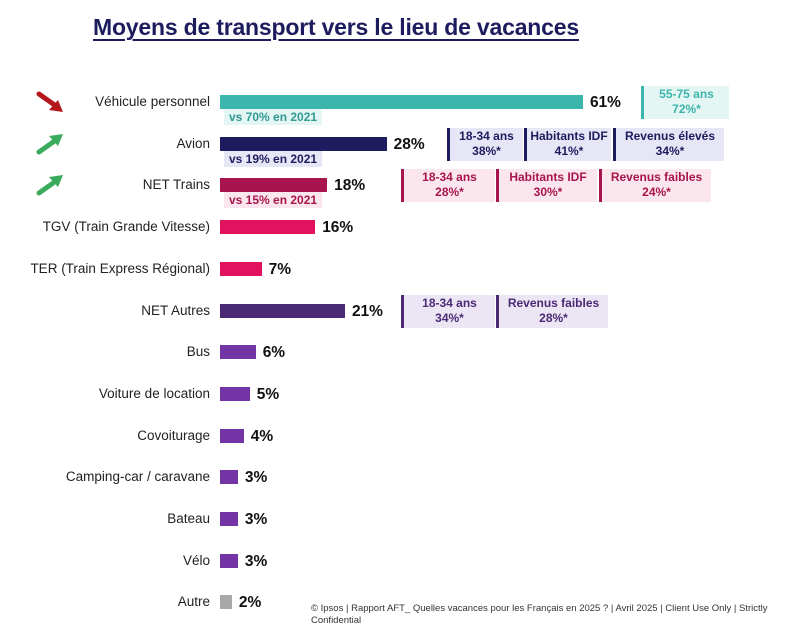 This screenshot has height=628, width=794. What do you see at coordinates (175, 310) in the screenshot?
I see `category-label: NET Autres` at bounding box center [175, 310].